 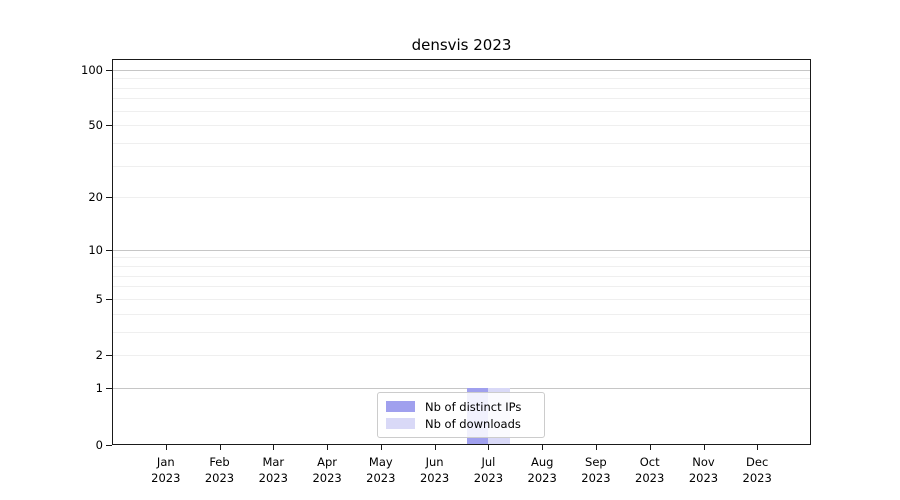 I want to click on legend-label-downloads: Nb of downloads, so click(x=473, y=423).